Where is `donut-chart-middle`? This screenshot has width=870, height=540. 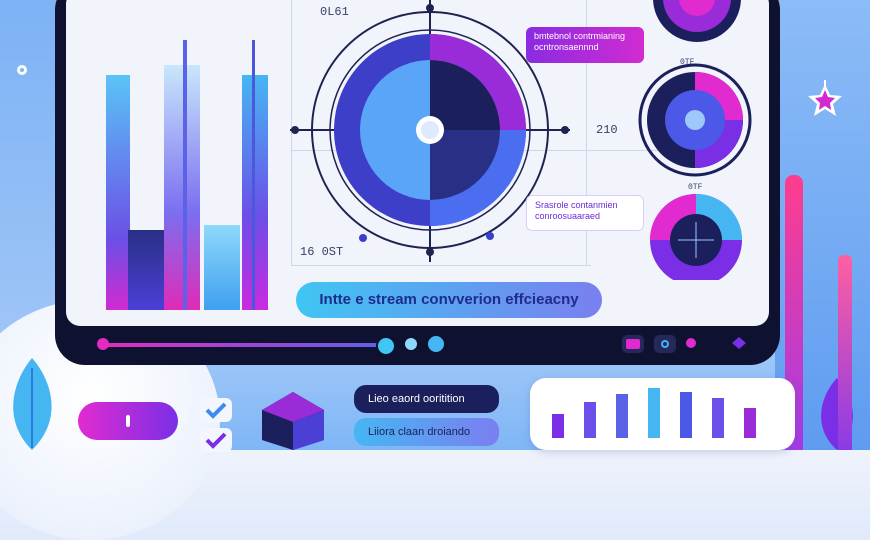
donut-chart-middle is located at coordinates (695, 120).